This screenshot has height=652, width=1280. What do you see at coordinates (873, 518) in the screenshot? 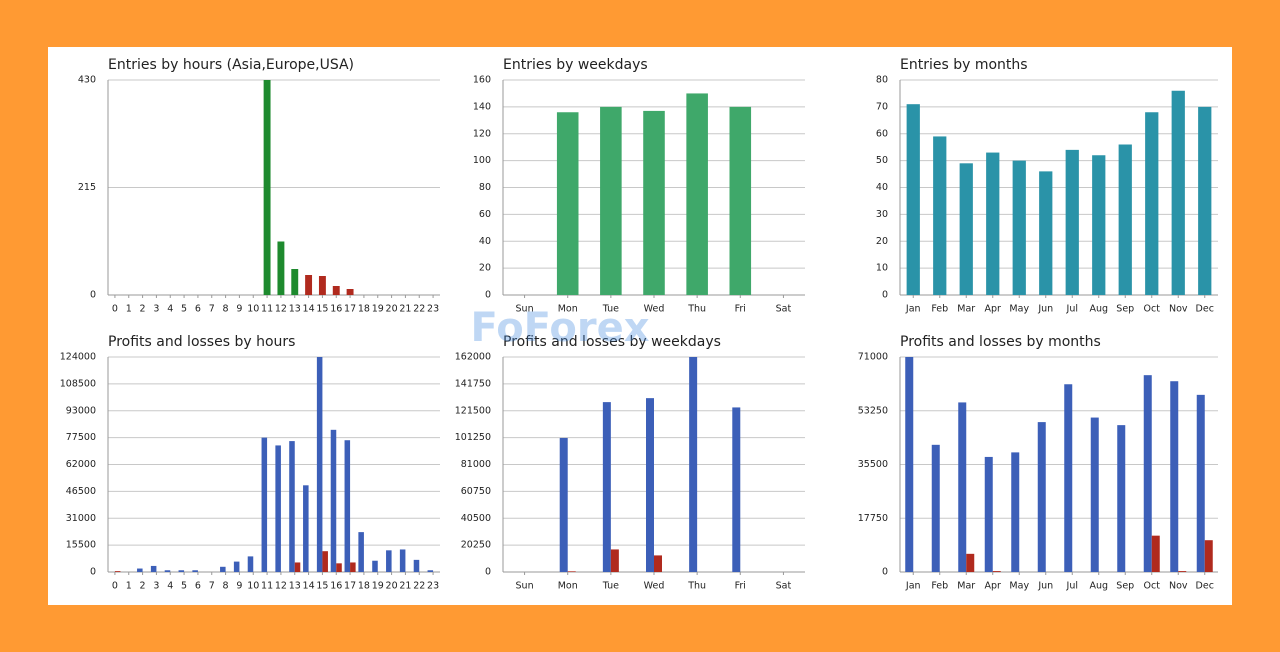
I see `y-tick-label: 17750` at bounding box center [873, 518].